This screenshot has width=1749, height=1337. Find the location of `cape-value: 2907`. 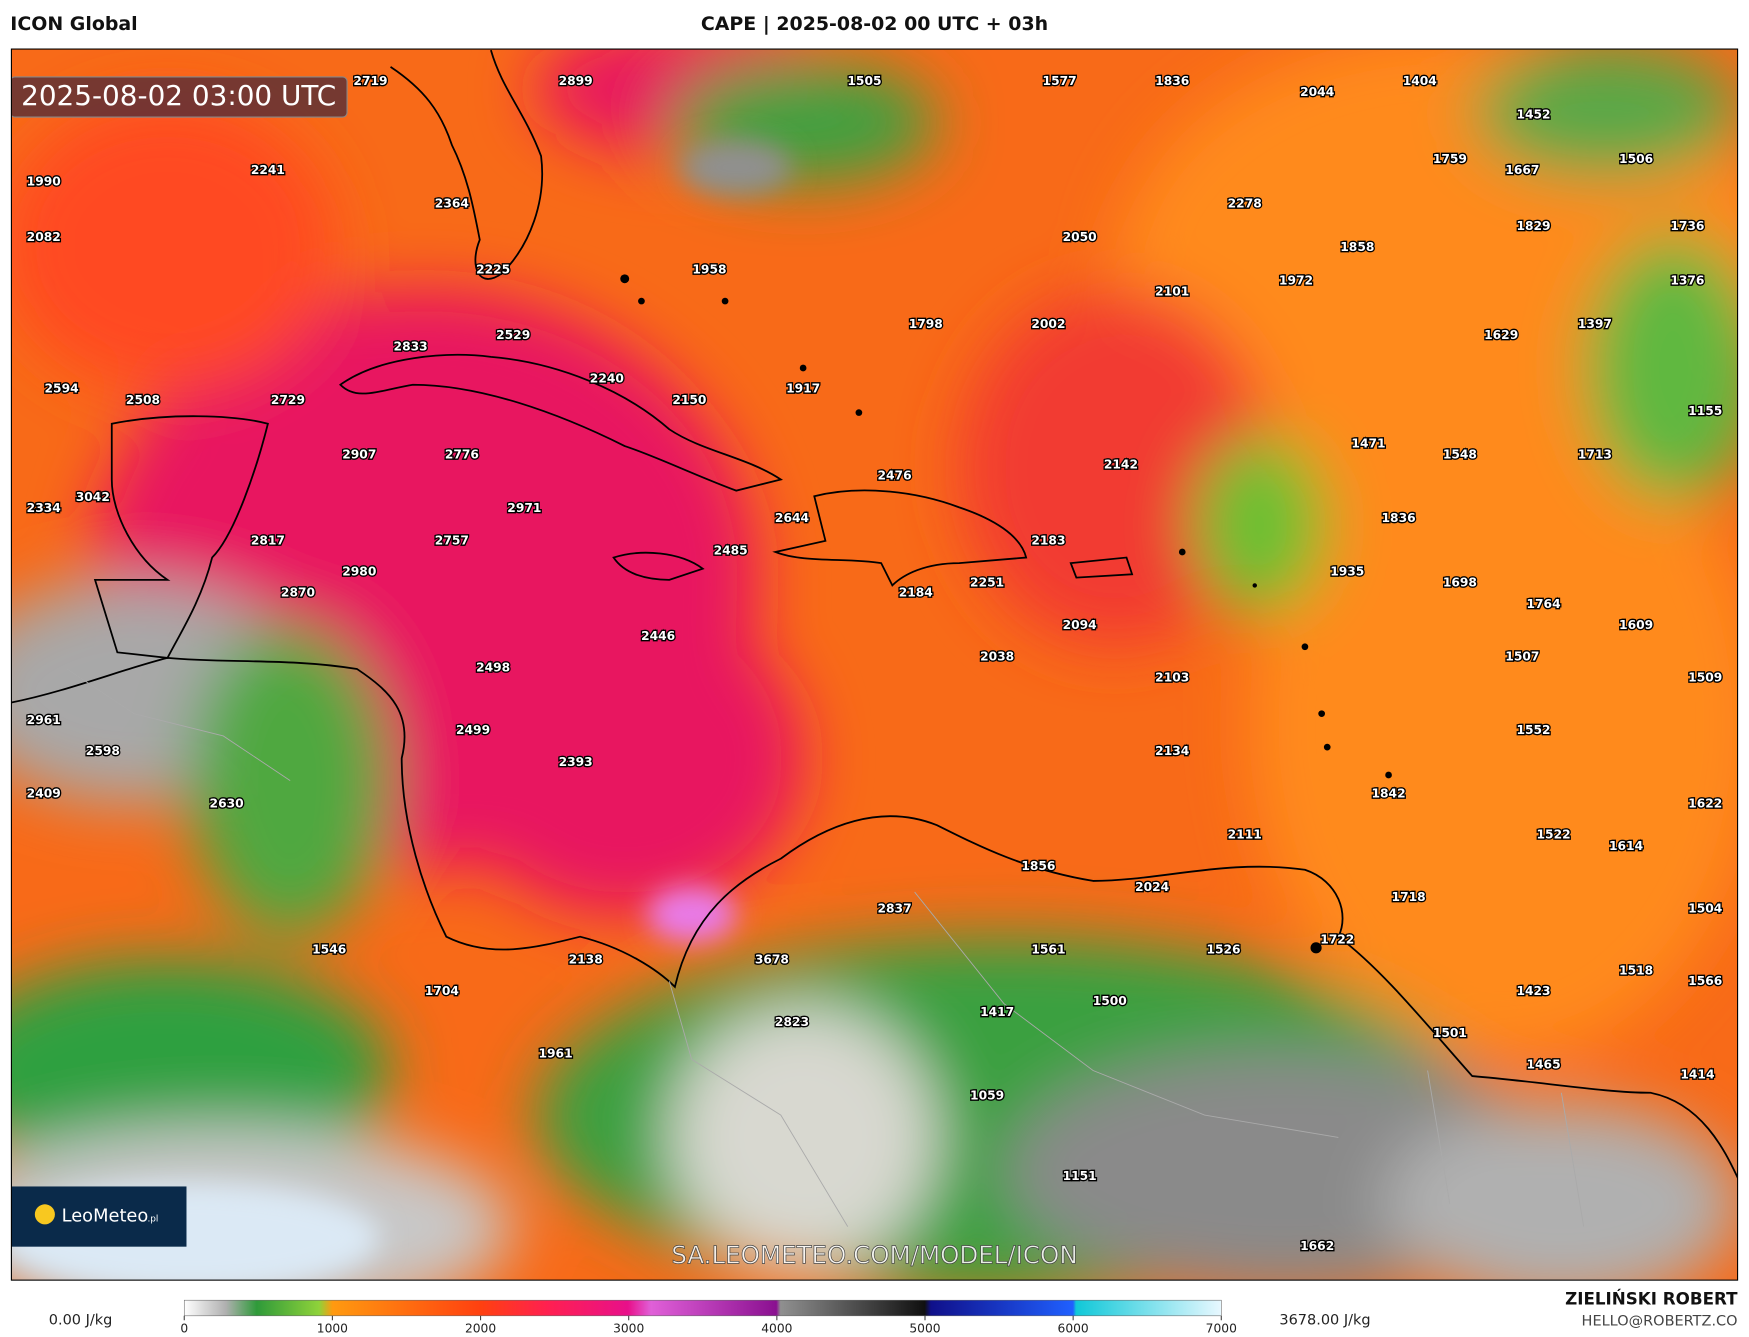

cape-value: 2907 is located at coordinates (359, 454).